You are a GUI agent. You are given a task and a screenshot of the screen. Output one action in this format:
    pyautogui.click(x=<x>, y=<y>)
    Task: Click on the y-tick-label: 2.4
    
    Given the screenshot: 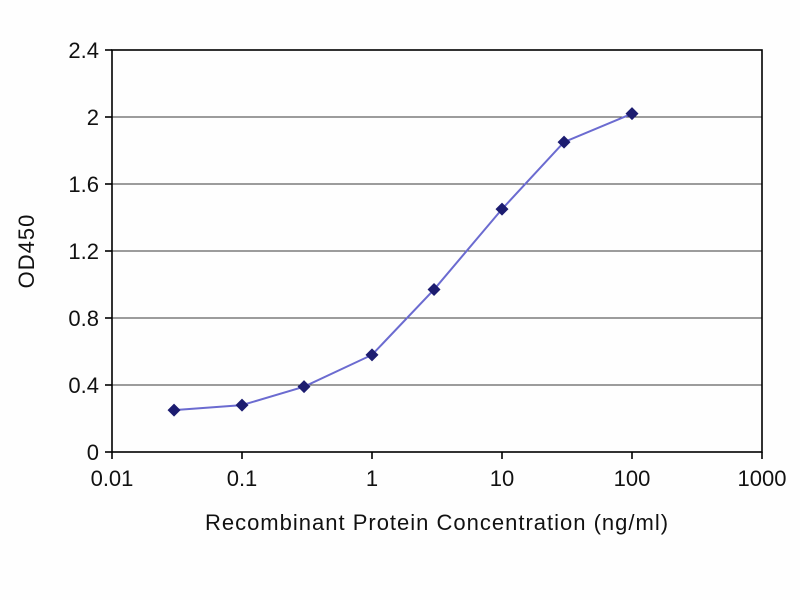 What is the action you would take?
    pyautogui.click(x=83, y=50)
    